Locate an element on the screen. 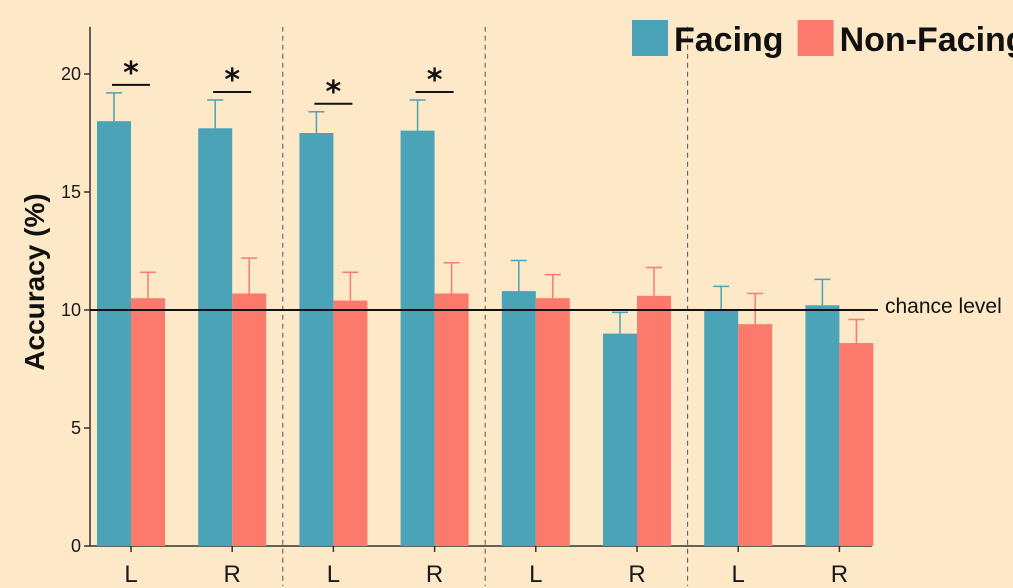 Image resolution: width=1013 pixels, height=588 pixels. y-tick-label: 5 is located at coordinates (76, 428).